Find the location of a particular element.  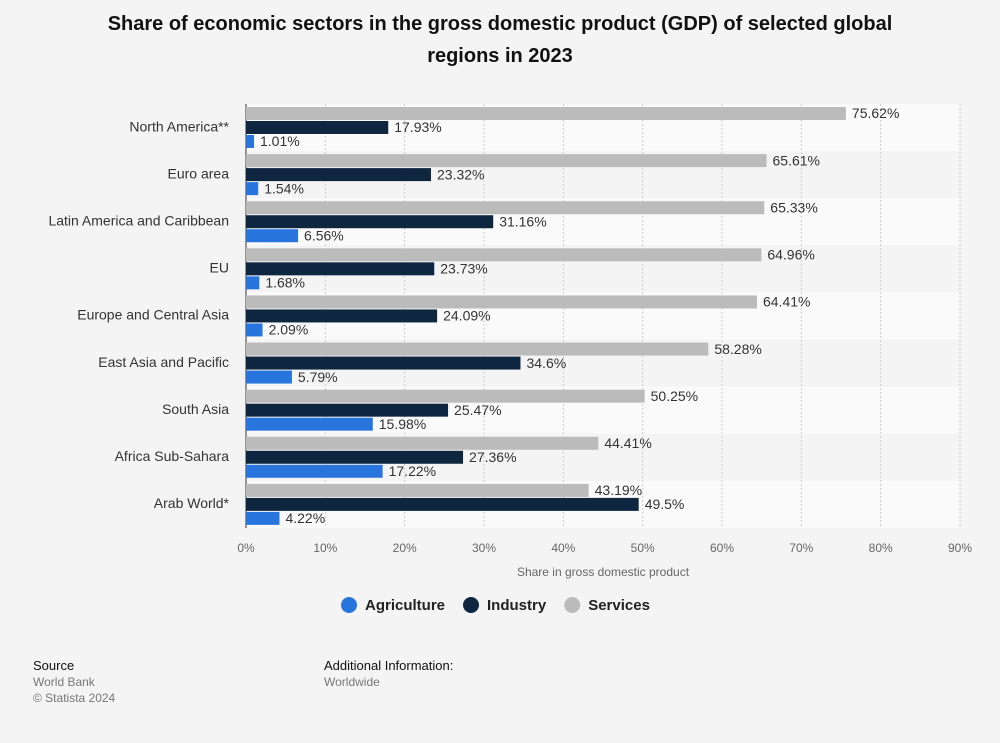

legend-label: Services is located at coordinates (619, 605).